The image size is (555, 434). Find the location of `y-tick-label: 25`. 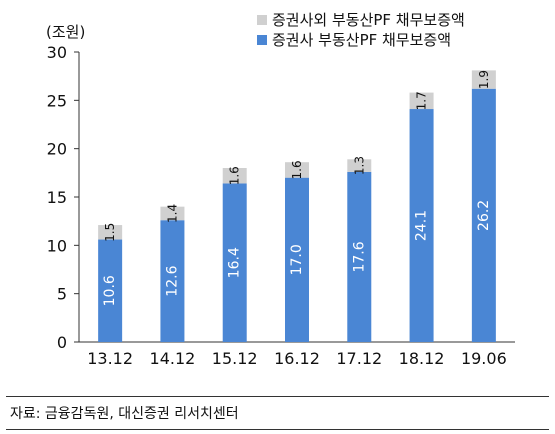

y-tick-label: 25 is located at coordinates (57, 100).